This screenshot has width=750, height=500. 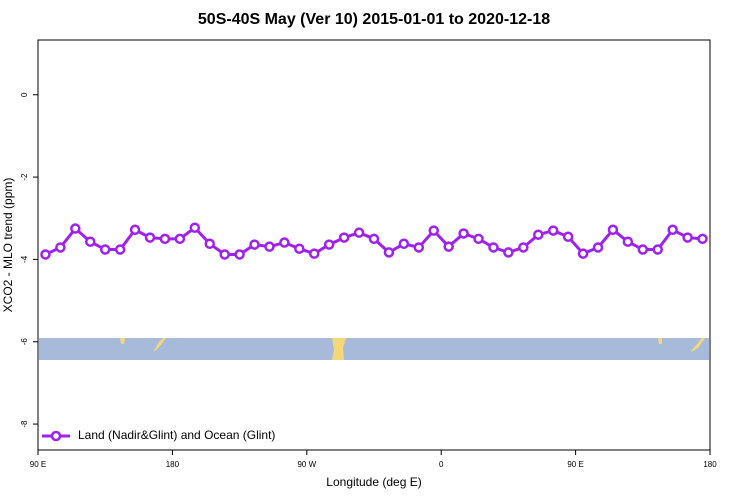 I want to click on y-axis-label: XCO2 - MLO trend (ppm), so click(x=8, y=245).